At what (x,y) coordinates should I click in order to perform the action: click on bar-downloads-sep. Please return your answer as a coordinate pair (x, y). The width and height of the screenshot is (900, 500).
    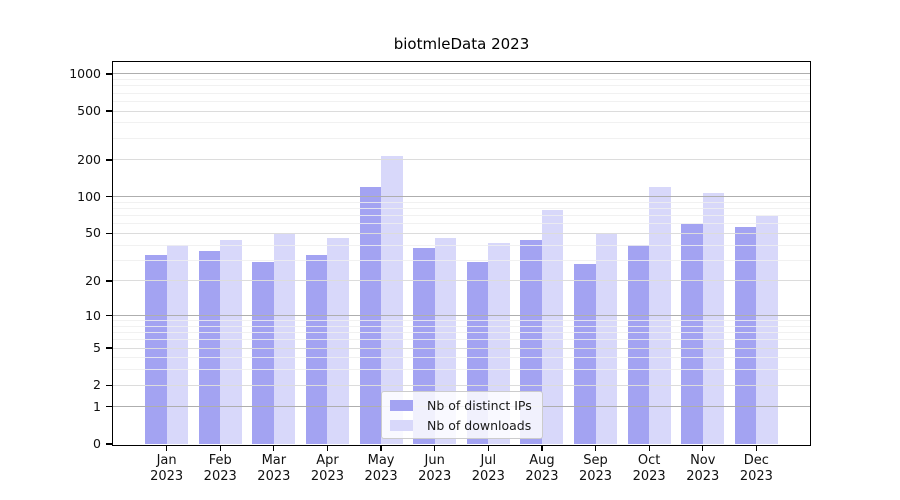
    Looking at the image, I should click on (606, 338).